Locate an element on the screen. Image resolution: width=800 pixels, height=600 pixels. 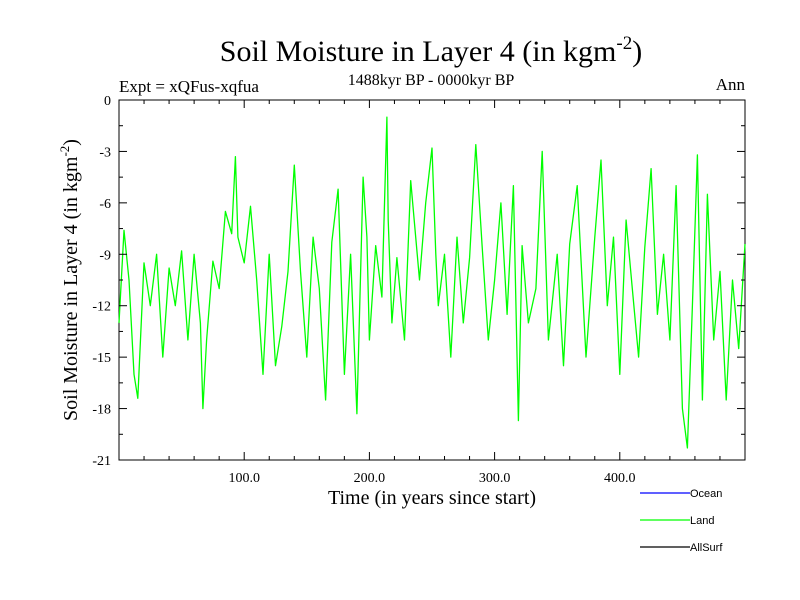
x-axis-label: Time (in years since start) is located at coordinates (432, 498).